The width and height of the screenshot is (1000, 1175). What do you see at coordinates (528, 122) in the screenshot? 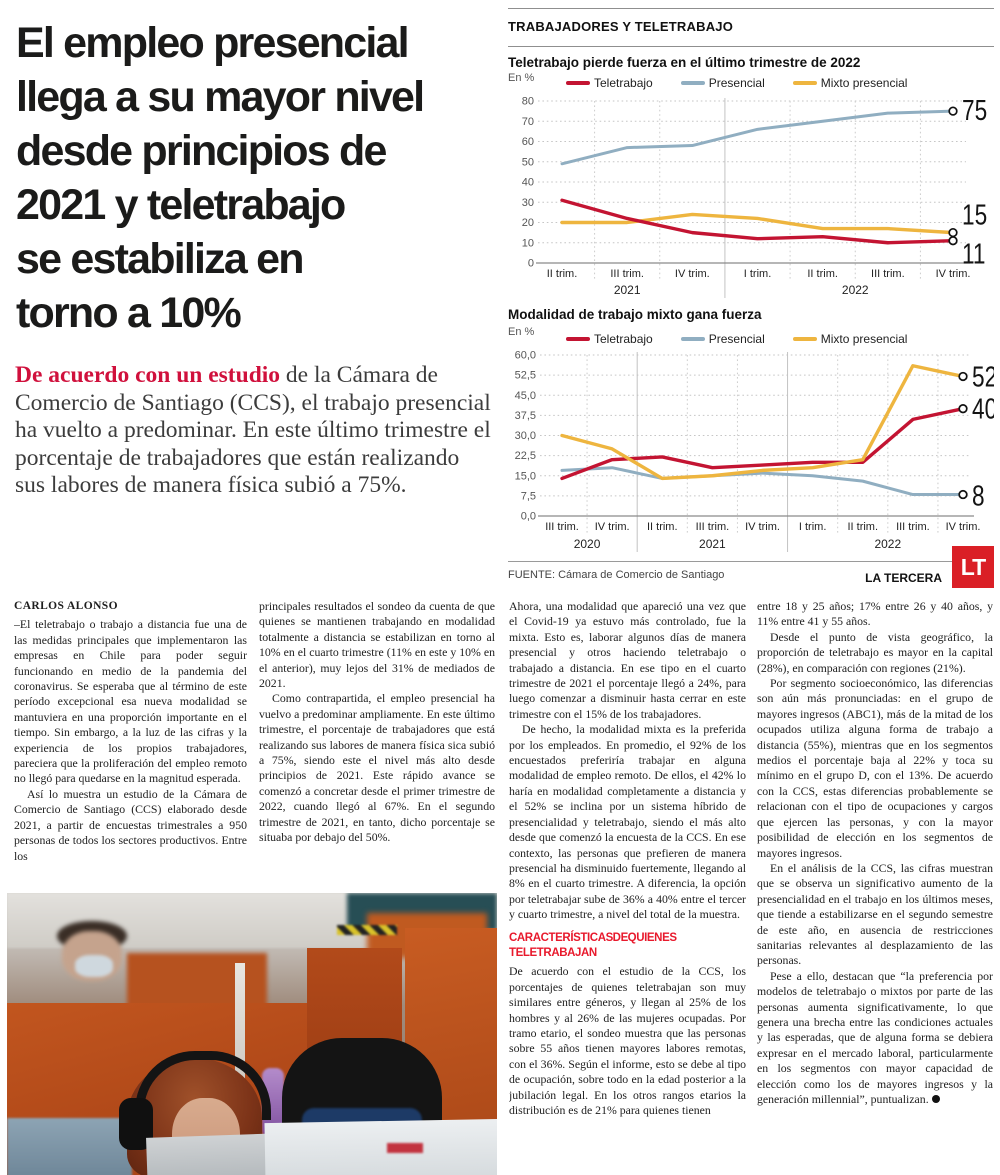
I see `svg-text: 70` at bounding box center [528, 122].